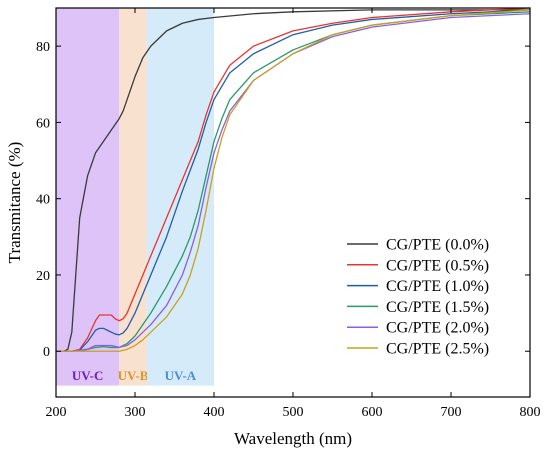  I want to click on legend-label-1: CG/PTE (0.5%), so click(437, 265).